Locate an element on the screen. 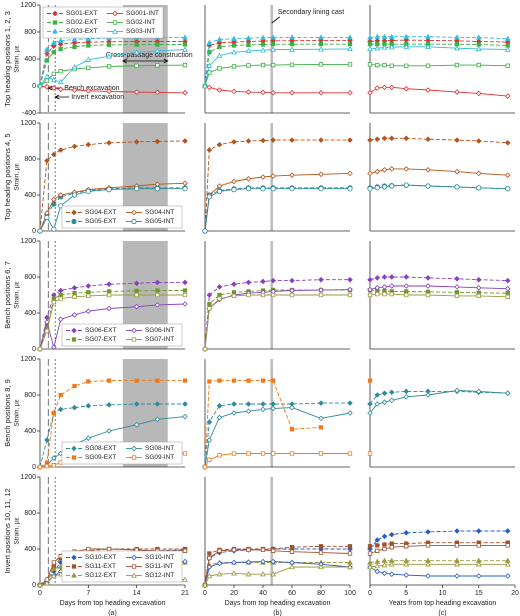 The width and height of the screenshot is (520, 616). annotation-arrow is located at coordinates (275, 20).